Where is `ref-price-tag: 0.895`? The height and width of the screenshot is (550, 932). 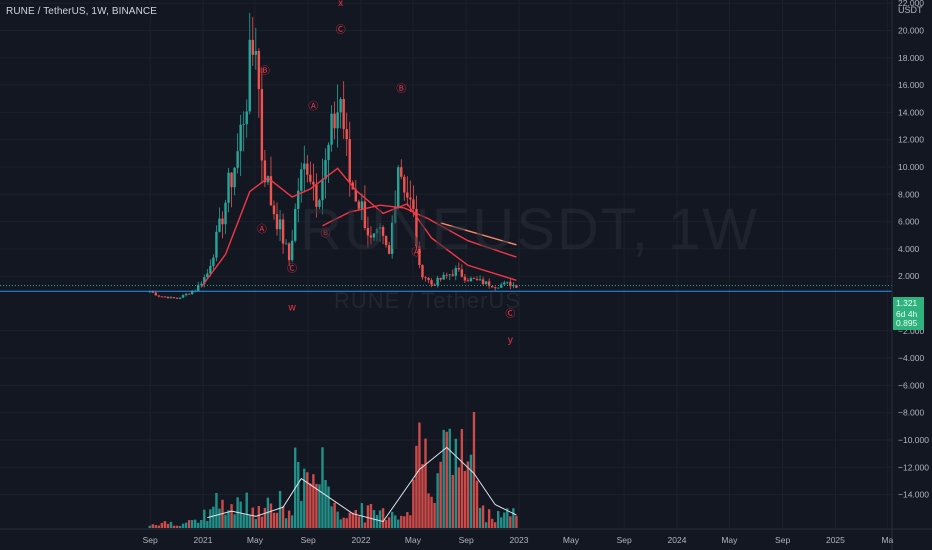 ref-price-tag: 0.895 is located at coordinates (908, 323).